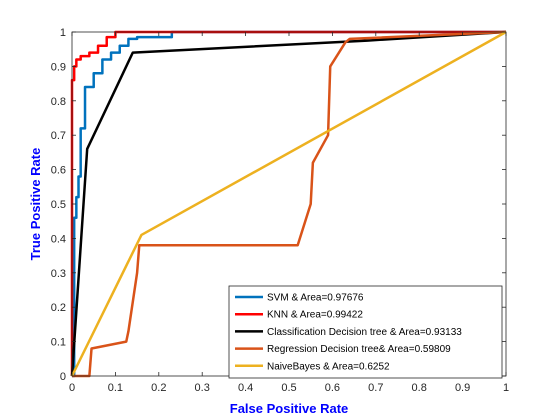  What do you see at coordinates (63, 33) in the screenshot?
I see `y-tick-label: 1` at bounding box center [63, 33].